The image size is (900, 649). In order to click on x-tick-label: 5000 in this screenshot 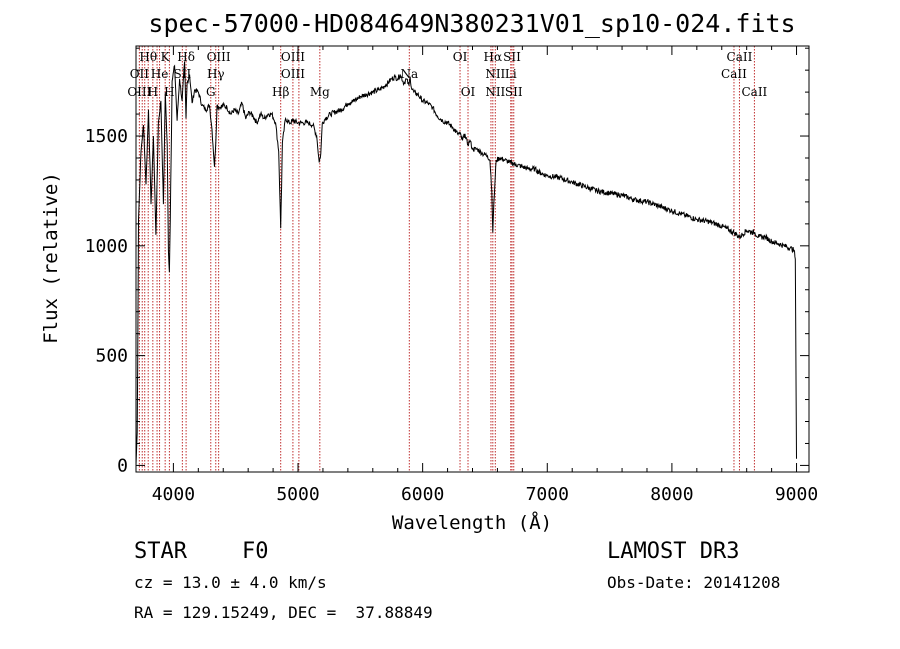, I will do `click(297, 494)`.